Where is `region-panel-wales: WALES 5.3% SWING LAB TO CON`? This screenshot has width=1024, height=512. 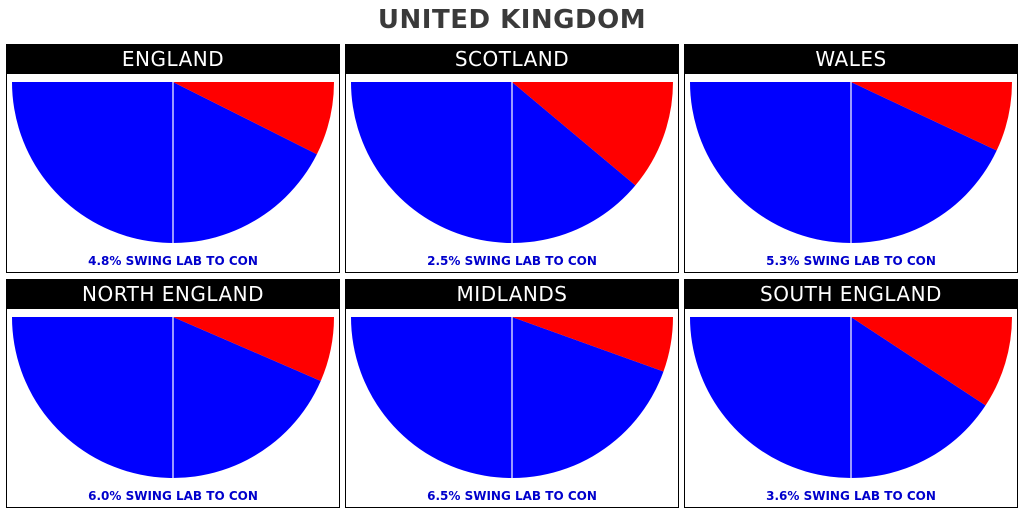 region-panel-wales: WALES 5.3% SWING LAB TO CON is located at coordinates (851, 158).